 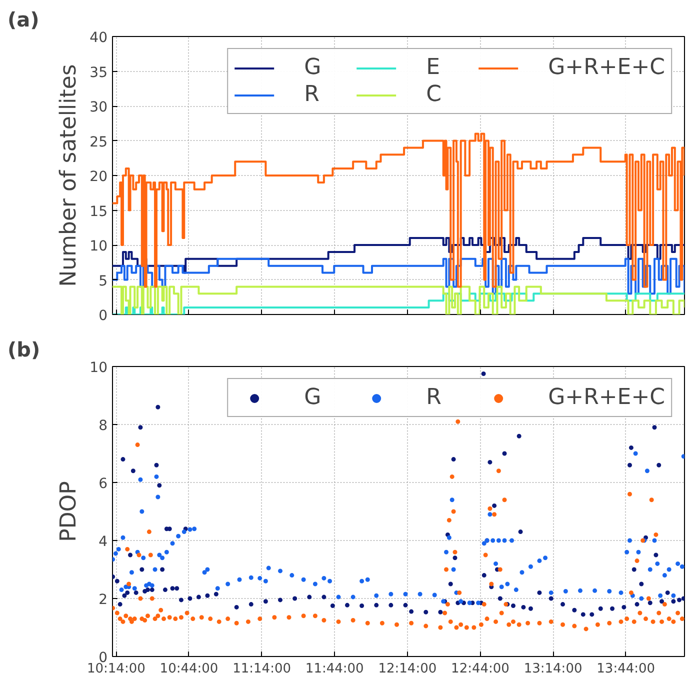 What do you see at coordinates (99, 212) in the screenshot?
I see `y-tick-label: 15` at bounding box center [99, 212].